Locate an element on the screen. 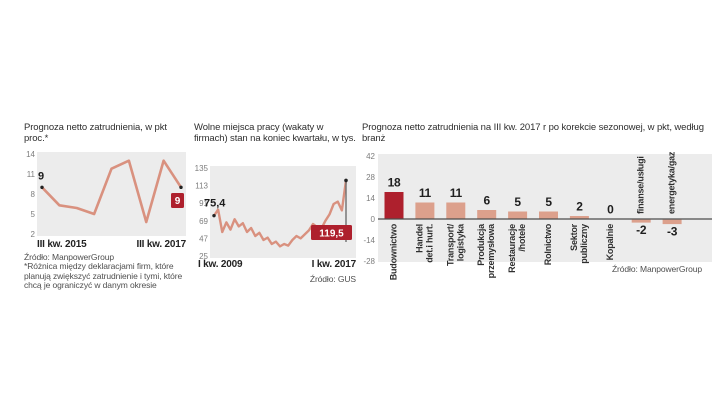 The height and width of the screenshot is (405, 720). y-tick-label: 2 is located at coordinates (33, 234).